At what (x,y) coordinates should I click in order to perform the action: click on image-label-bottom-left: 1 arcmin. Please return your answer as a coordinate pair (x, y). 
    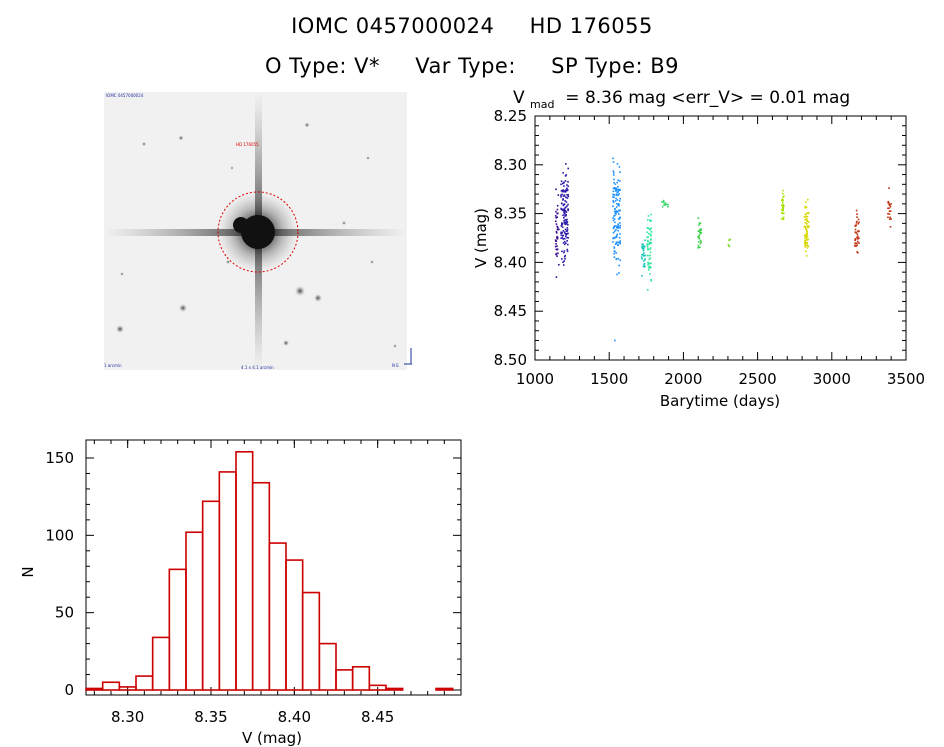
    Looking at the image, I should click on (113, 365).